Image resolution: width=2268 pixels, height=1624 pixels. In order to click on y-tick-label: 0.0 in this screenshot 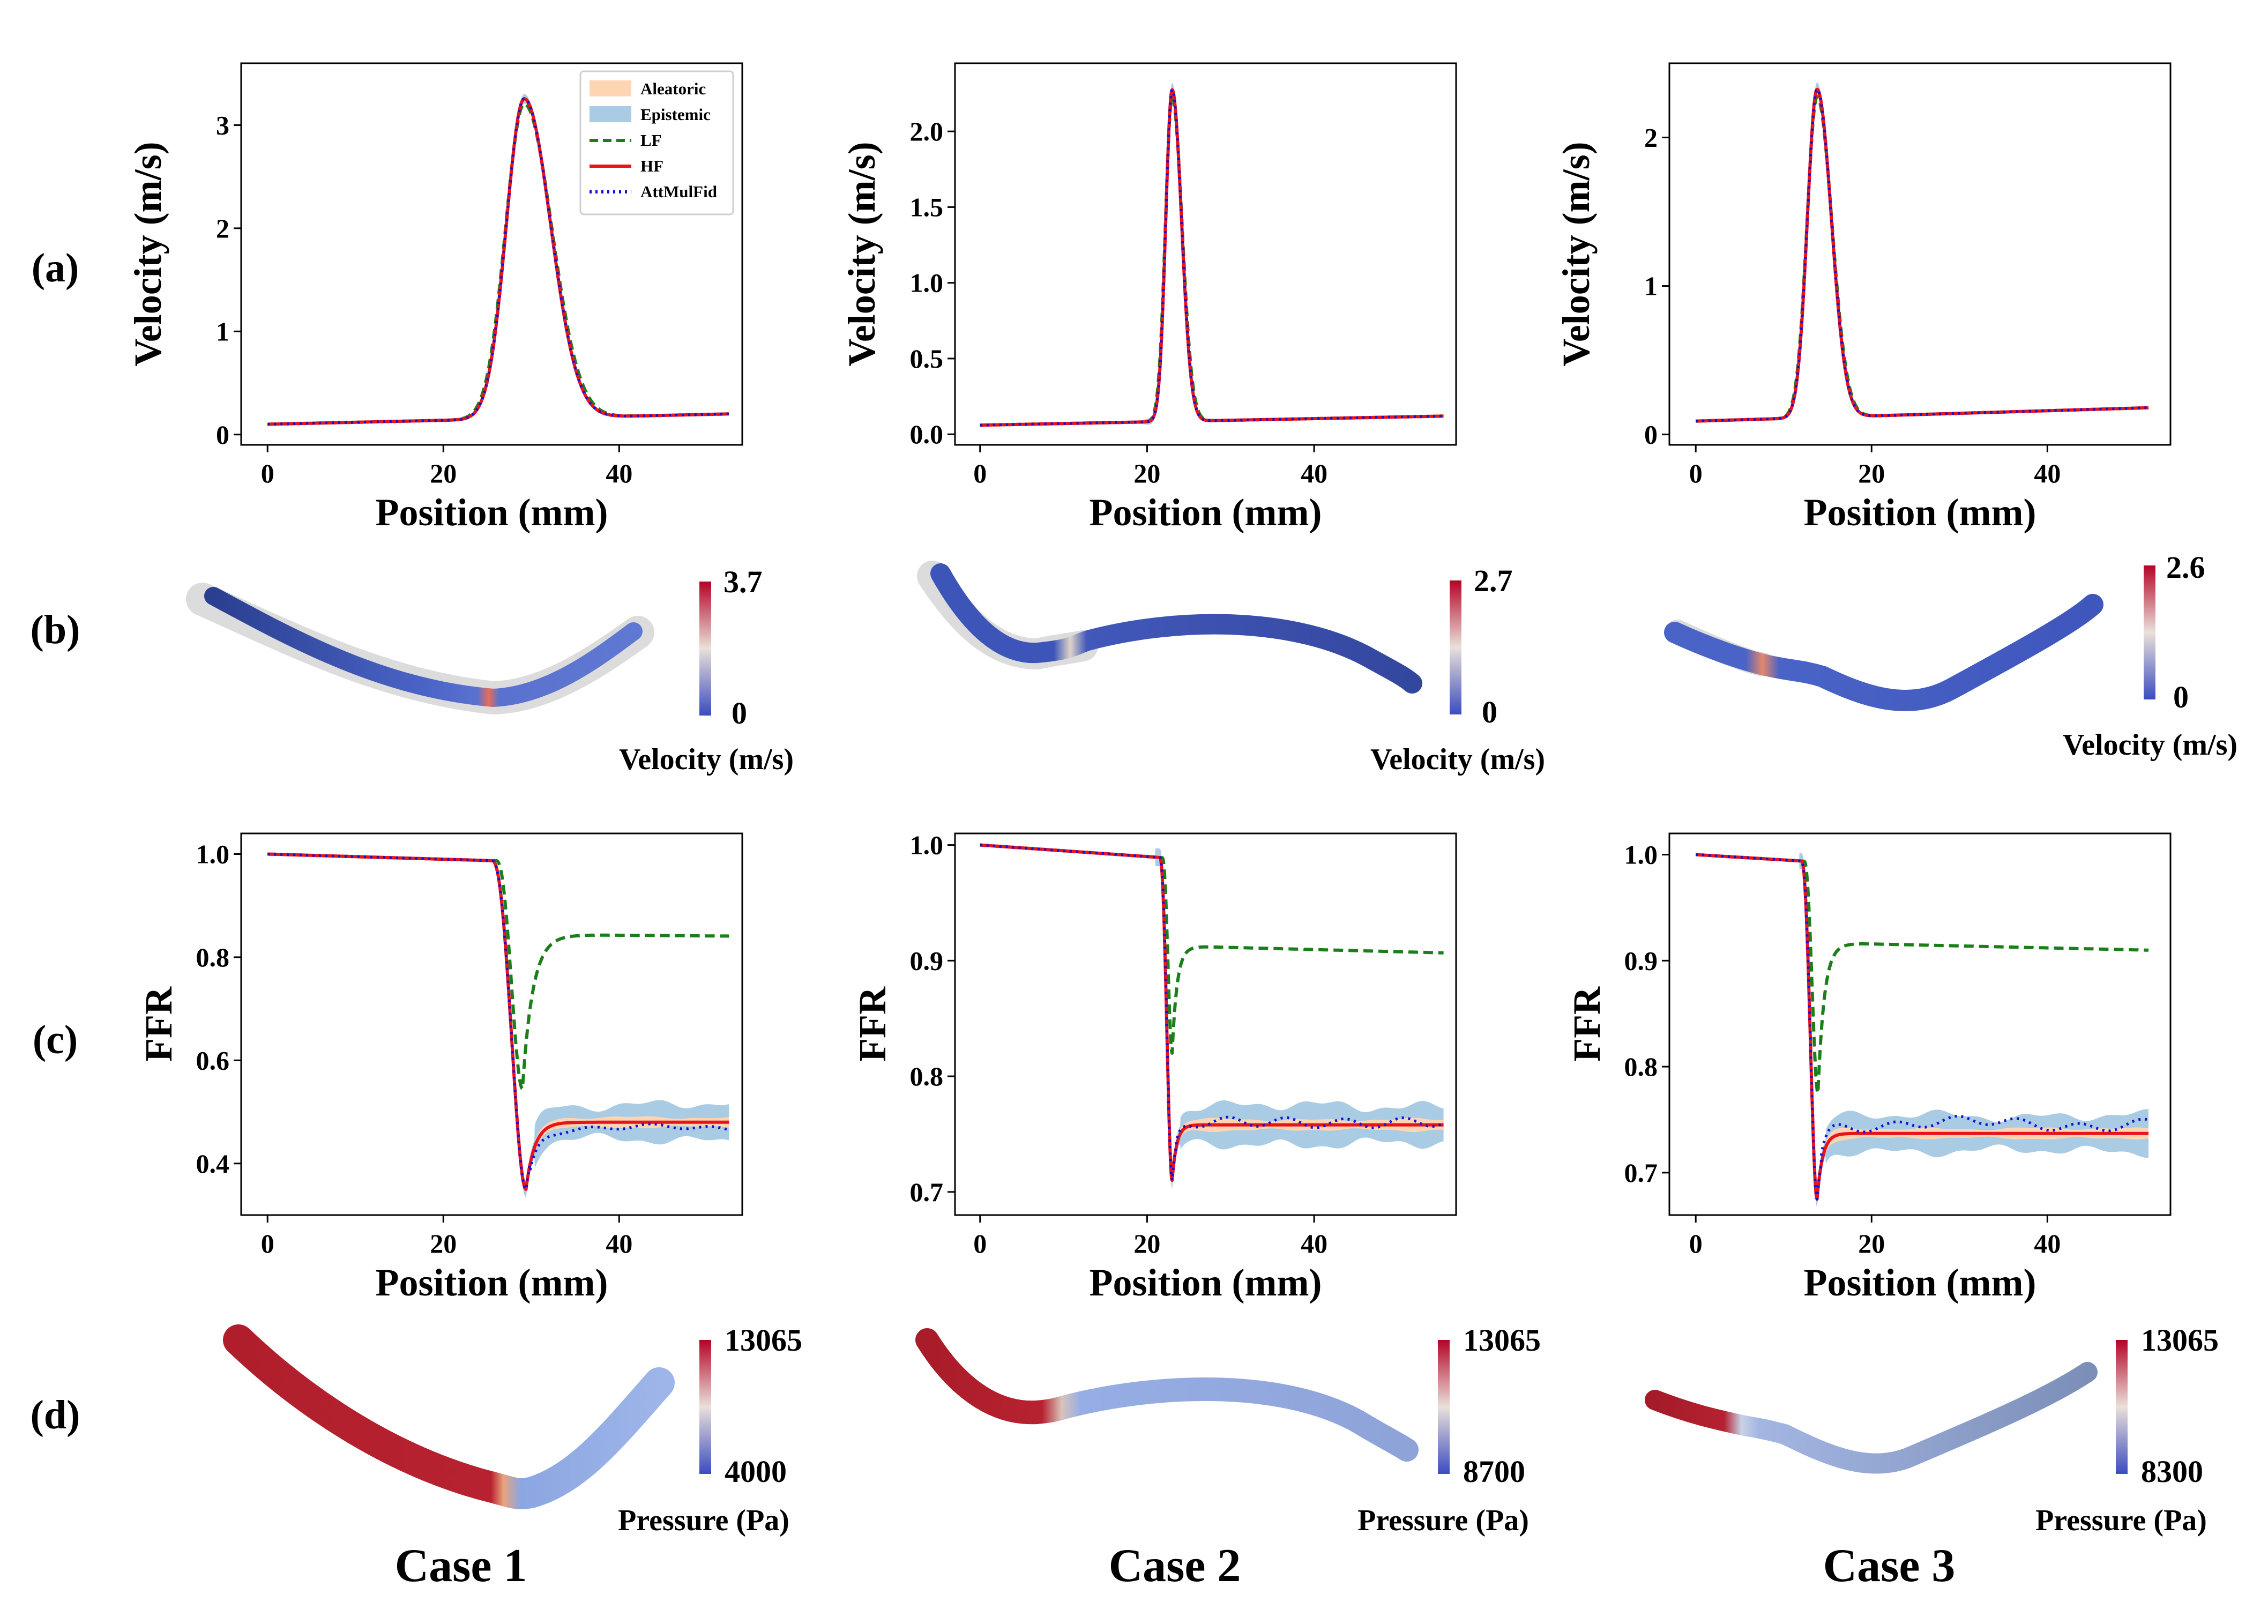, I will do `click(927, 434)`.